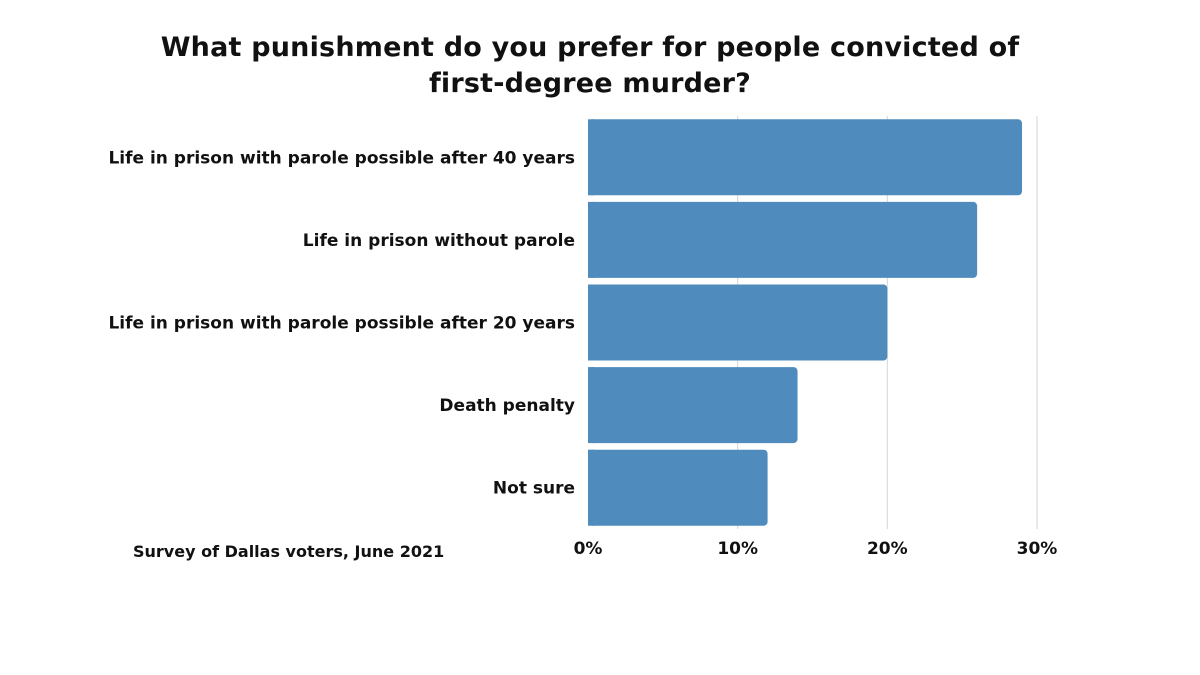  Describe the element at coordinates (737, 549) in the screenshot. I see `tick-label-10: 10%` at that location.